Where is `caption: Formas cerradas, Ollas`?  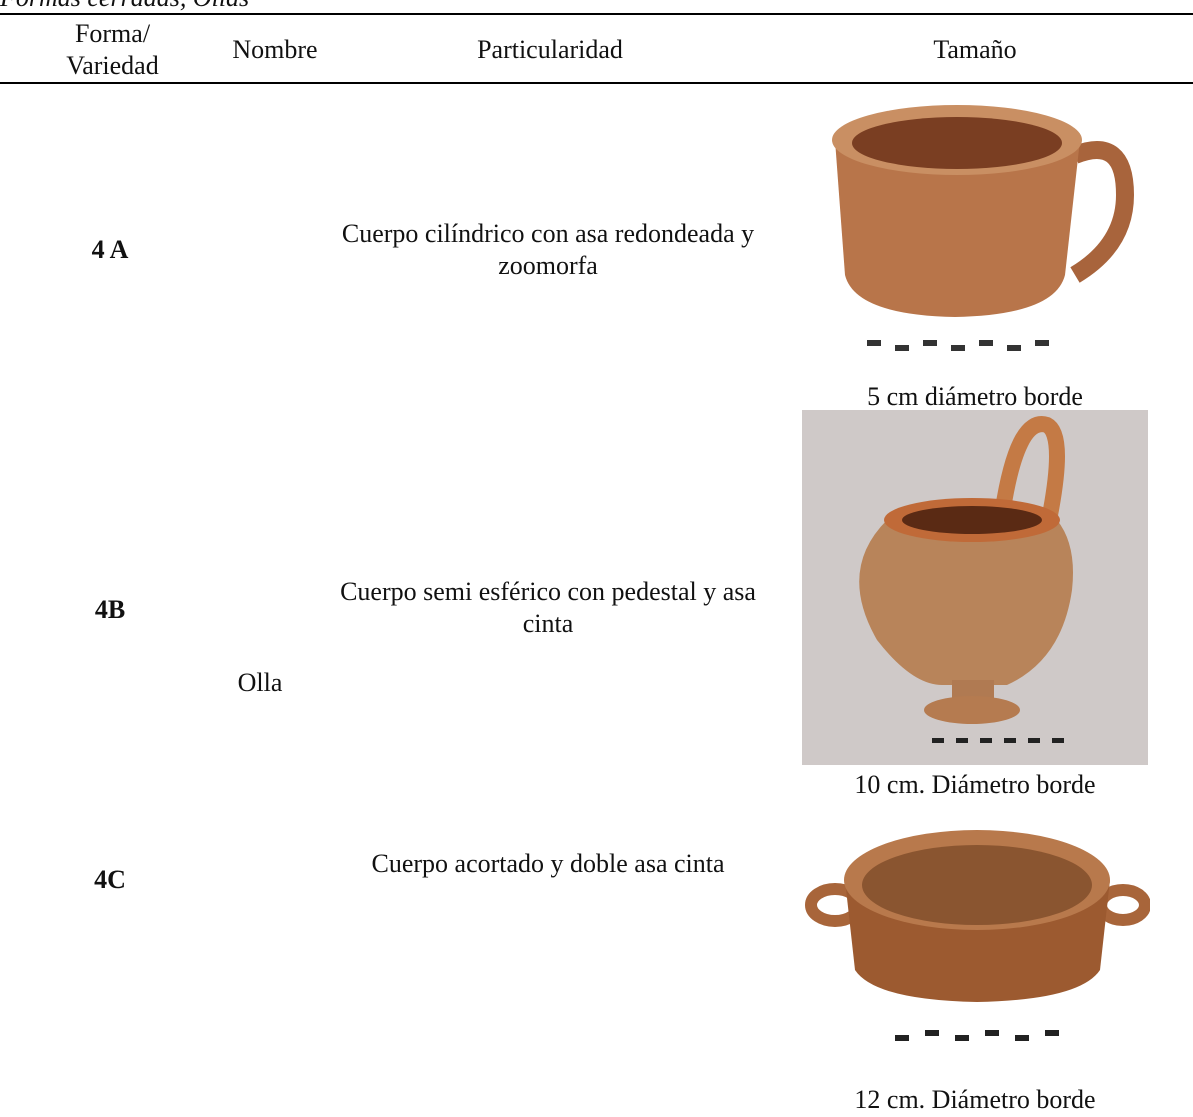
caption: Formas cerradas, Ollas is located at coordinates (124, 6).